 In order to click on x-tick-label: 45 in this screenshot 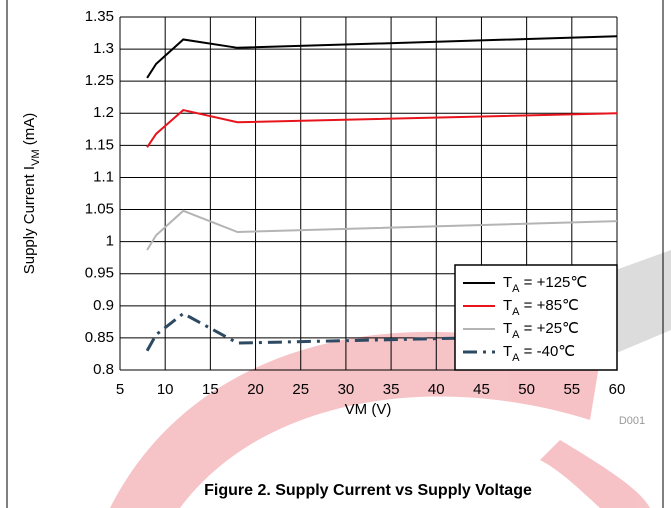, I will do `click(481, 389)`.